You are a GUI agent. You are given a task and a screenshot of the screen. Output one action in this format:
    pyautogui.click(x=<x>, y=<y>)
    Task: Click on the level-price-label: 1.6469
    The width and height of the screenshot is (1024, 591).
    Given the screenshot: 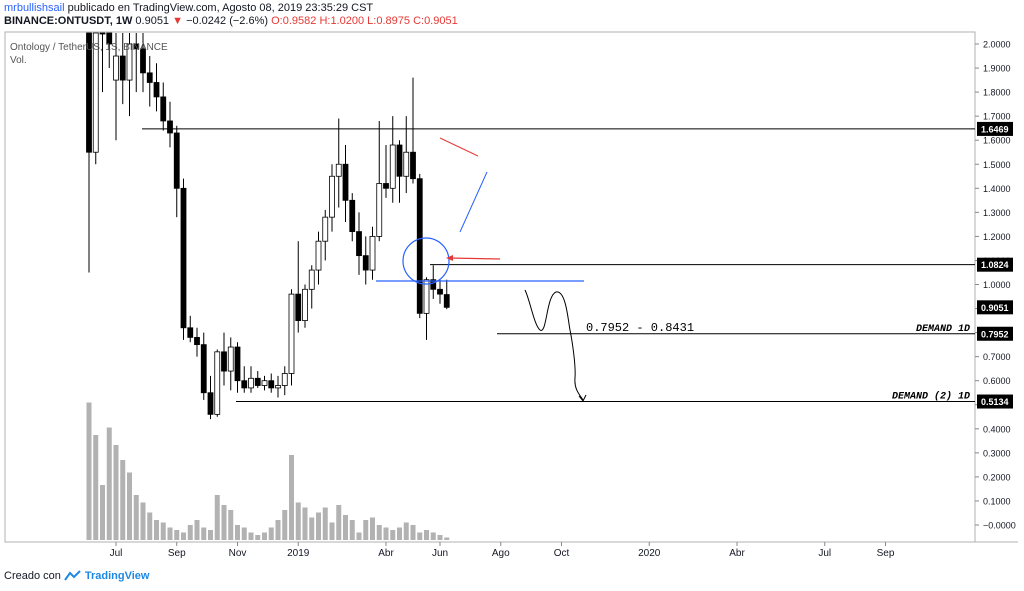 What is the action you would take?
    pyautogui.click(x=995, y=129)
    